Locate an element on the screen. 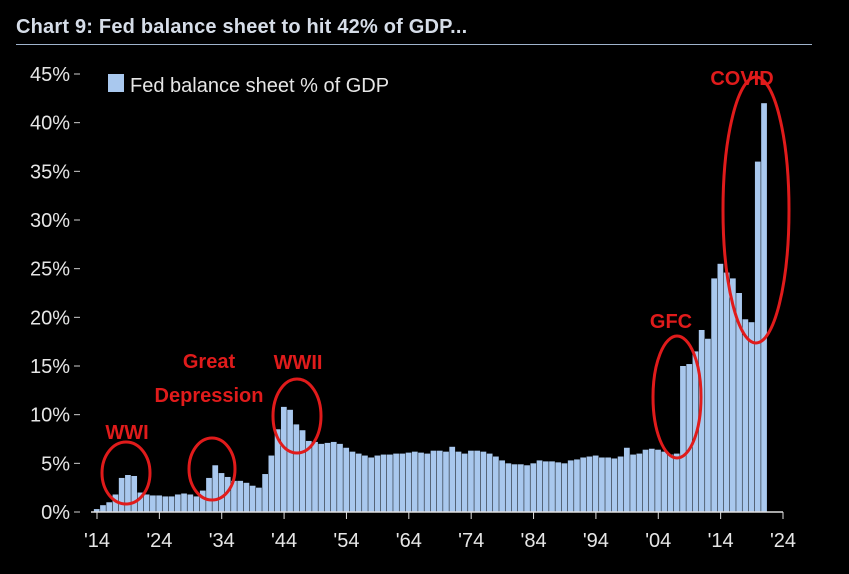 Image resolution: width=849 pixels, height=574 pixels. y-axis: 0% 5% 10% 15% 20% 25% 30% 35% 40% 45% is located at coordinates (55, 294).